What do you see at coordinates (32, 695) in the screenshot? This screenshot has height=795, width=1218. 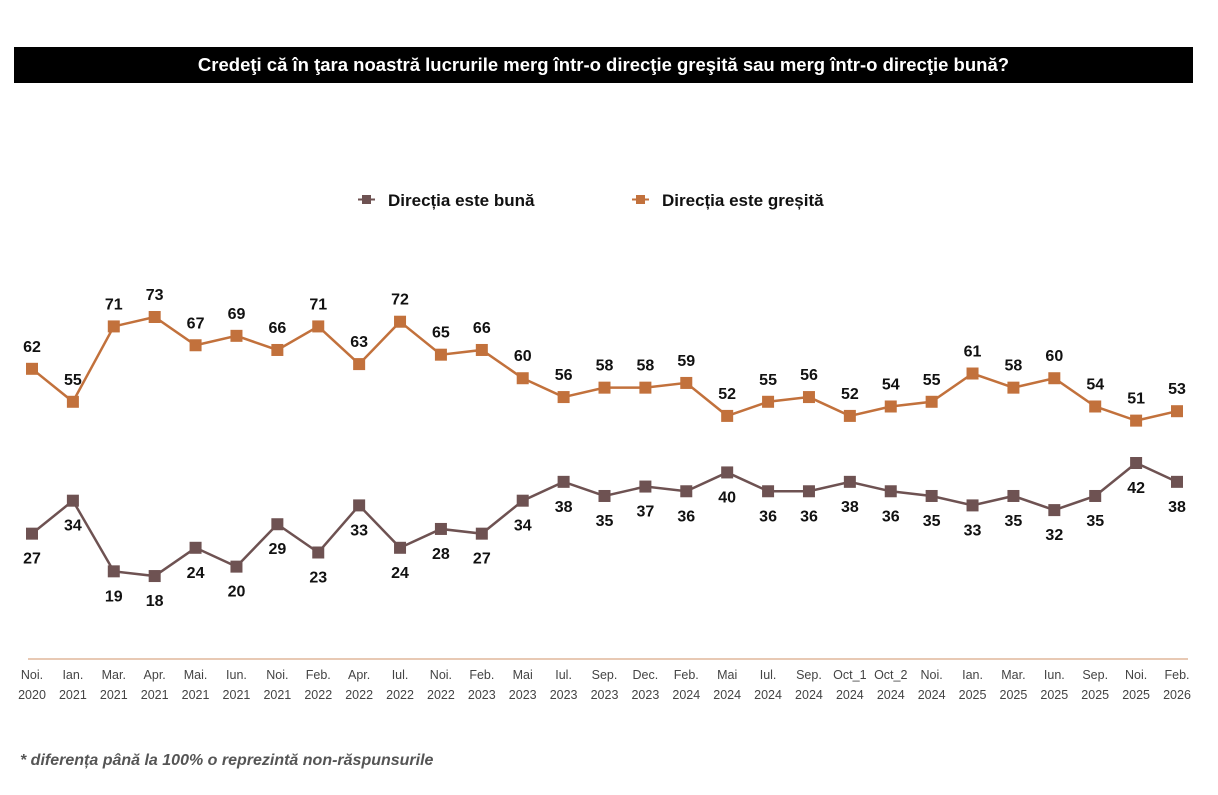 I see `x-tick-label: 2020` at bounding box center [32, 695].